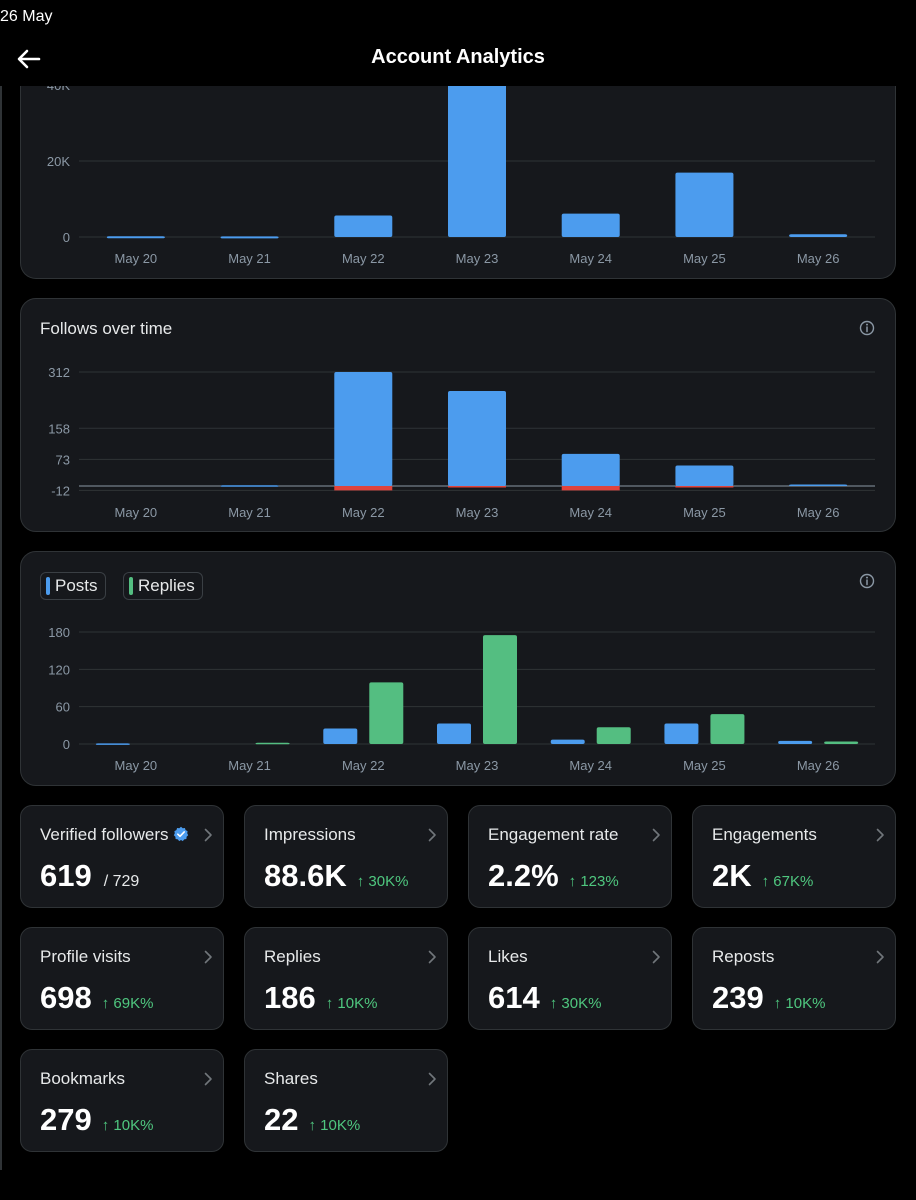  What do you see at coordinates (96, 1120) in the screenshot?
I see `stat-value-row: 279 ↑ 10K%` at bounding box center [96, 1120].